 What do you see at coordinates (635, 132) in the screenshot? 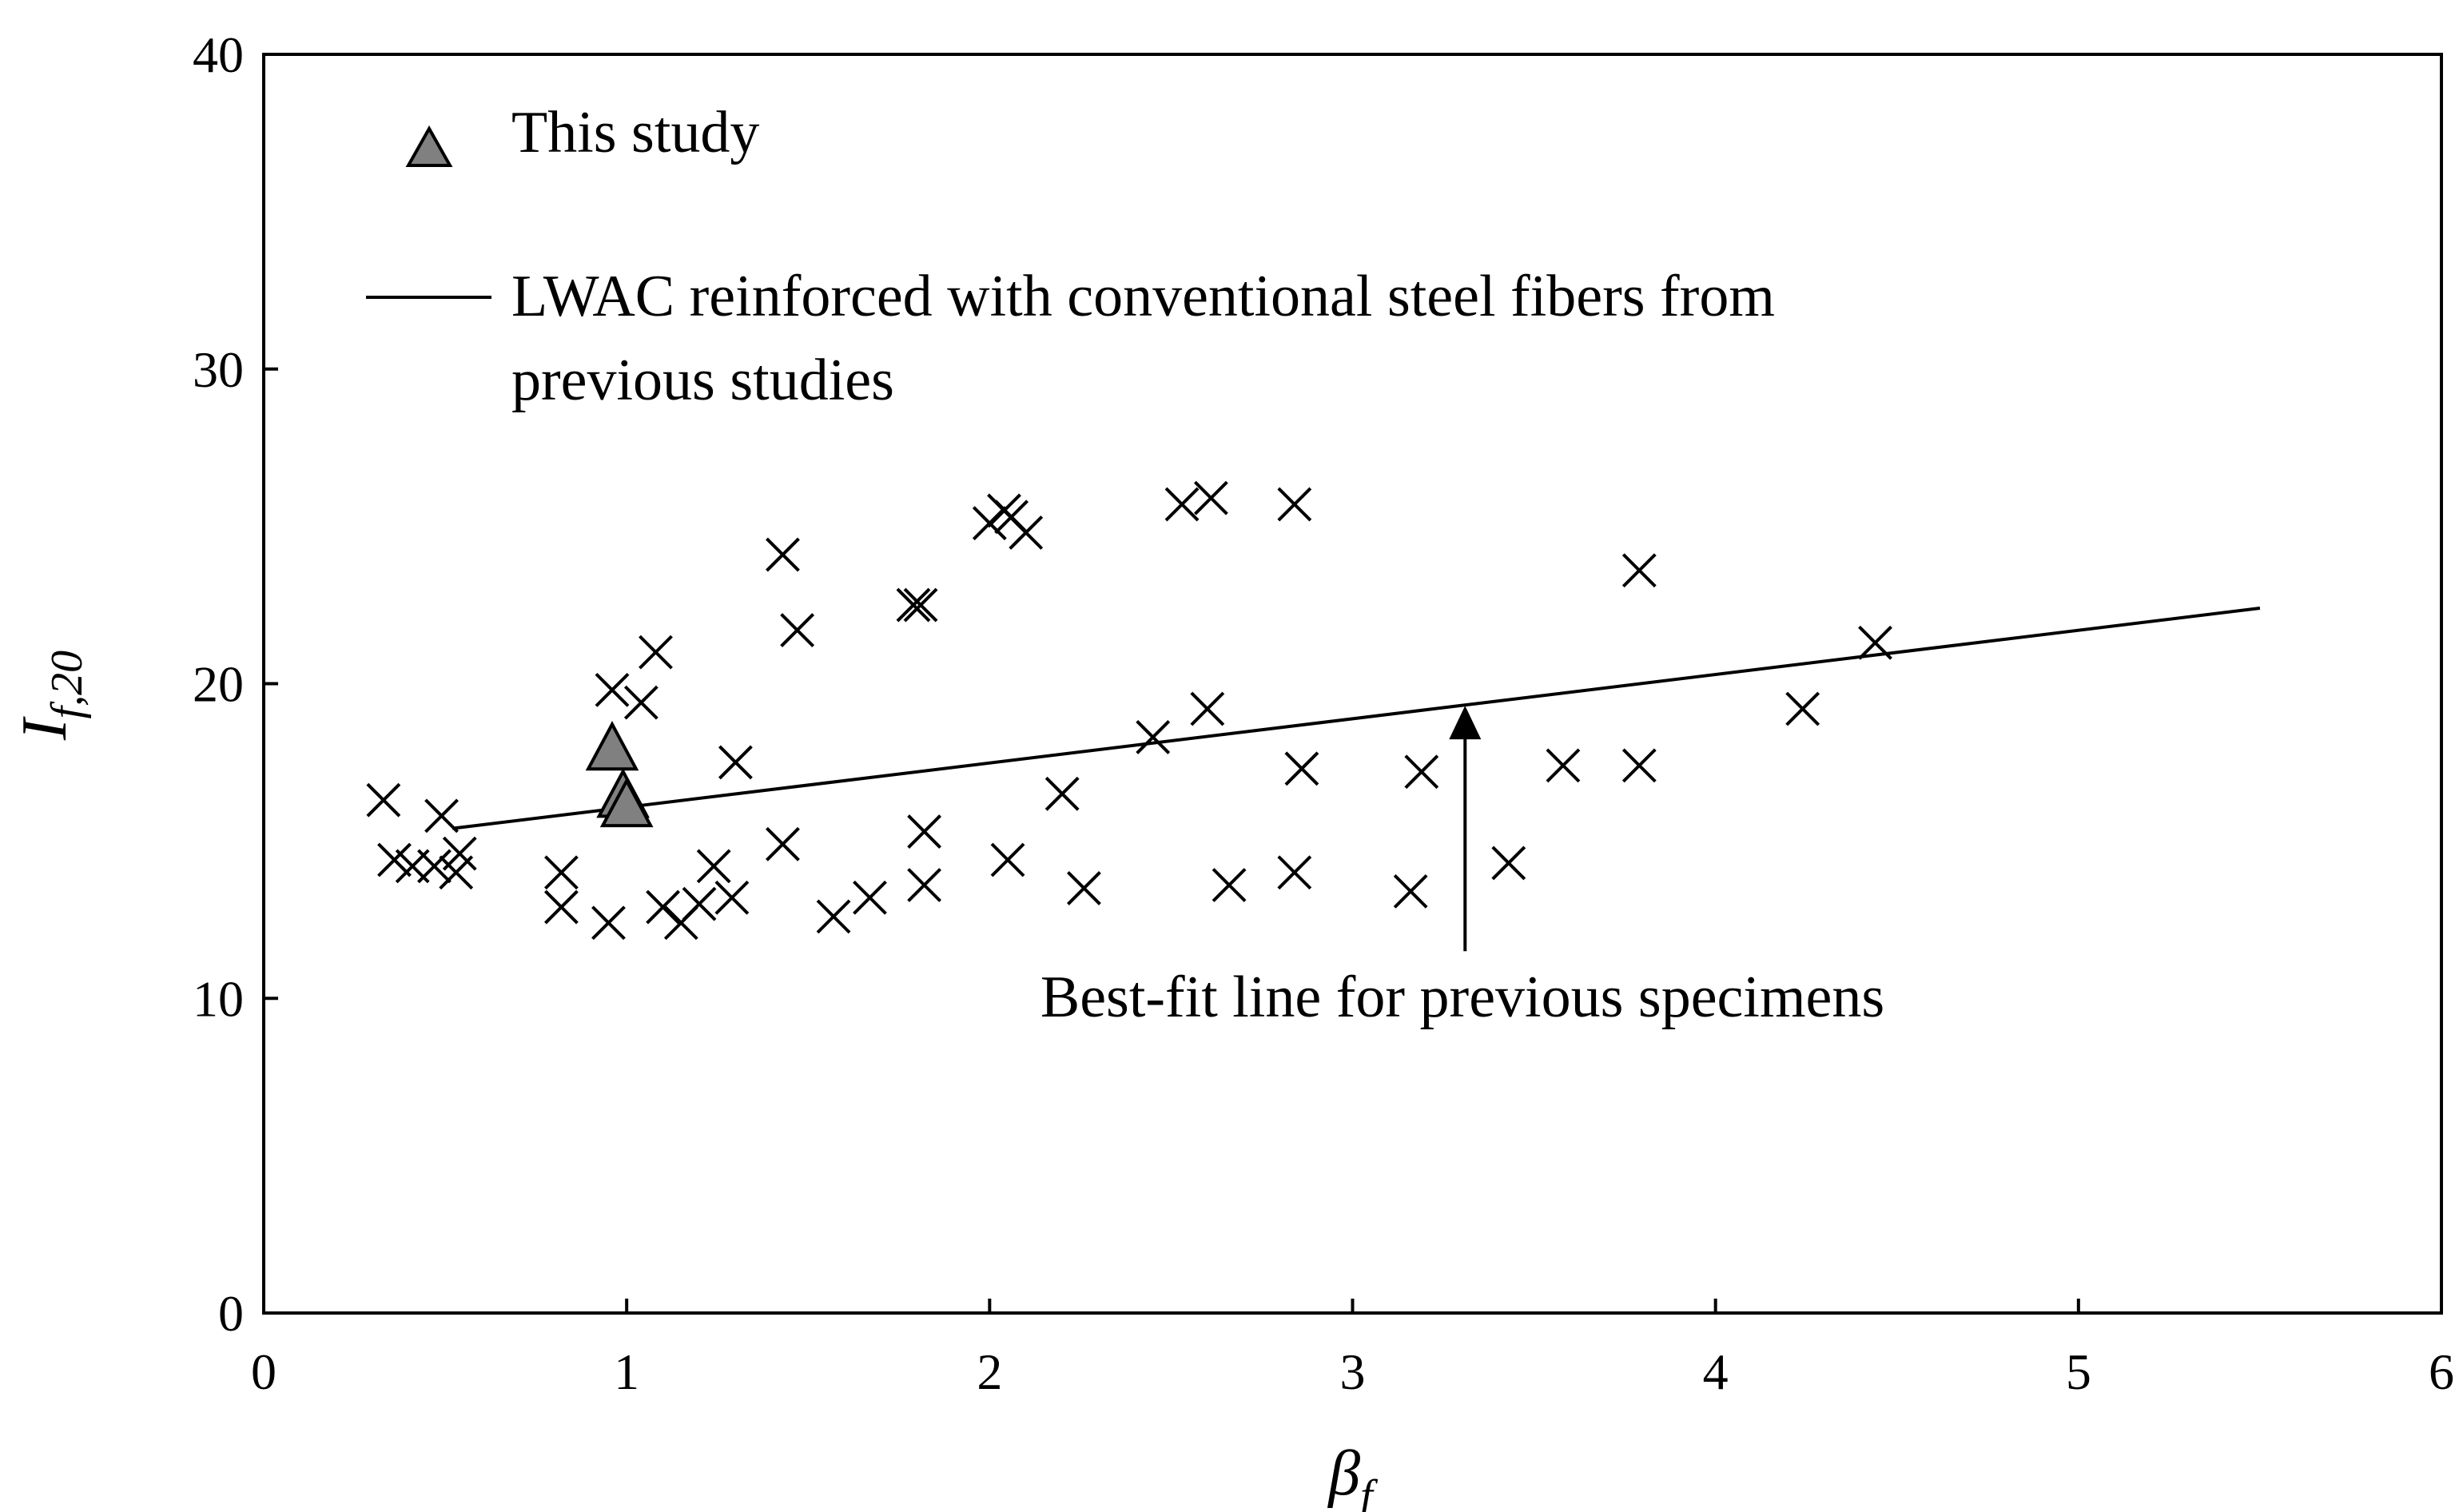
I see `legend-label-this-study: This study` at bounding box center [635, 132].